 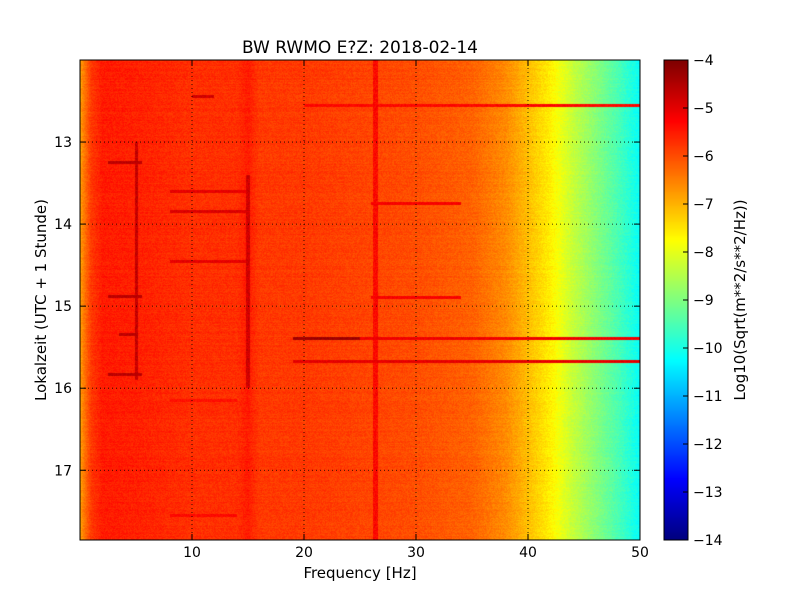 What do you see at coordinates (703, 253) in the screenshot?
I see `colorbar-tick-label: −8` at bounding box center [703, 253].